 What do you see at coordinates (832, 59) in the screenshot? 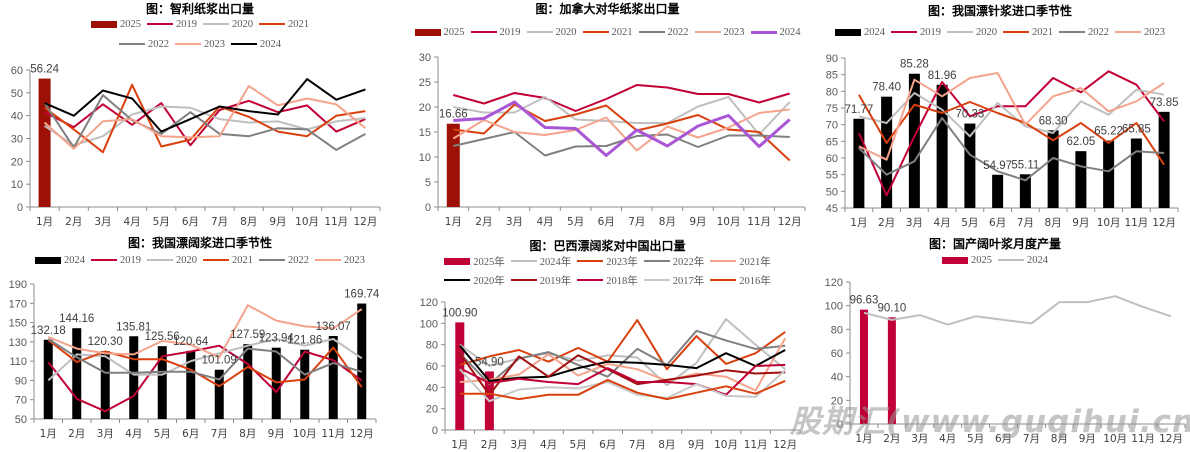
I see `y-tick-label: 90` at bounding box center [832, 59].